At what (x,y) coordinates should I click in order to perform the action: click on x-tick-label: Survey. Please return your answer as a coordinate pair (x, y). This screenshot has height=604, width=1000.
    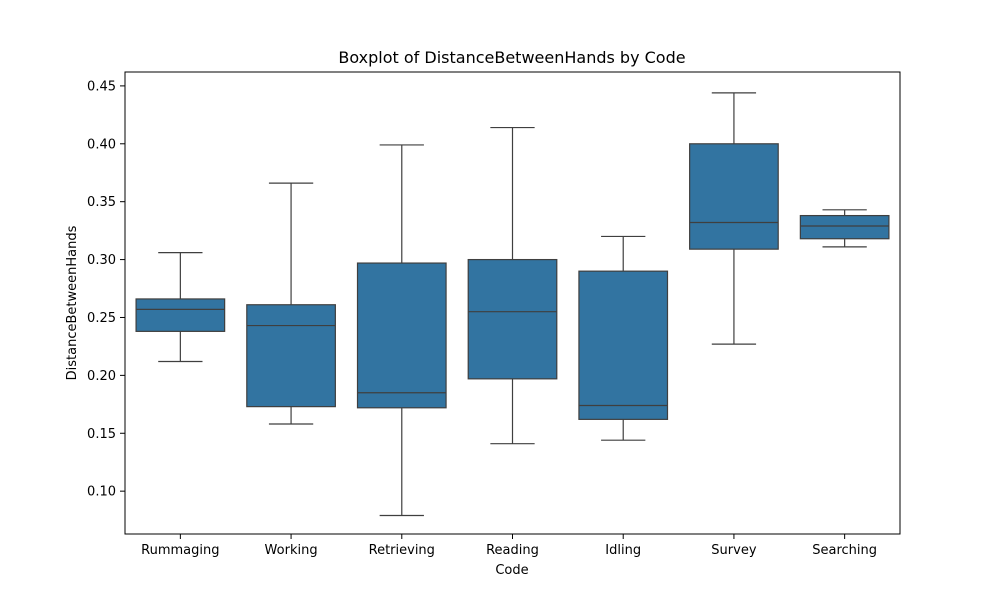
    Looking at the image, I should click on (734, 550).